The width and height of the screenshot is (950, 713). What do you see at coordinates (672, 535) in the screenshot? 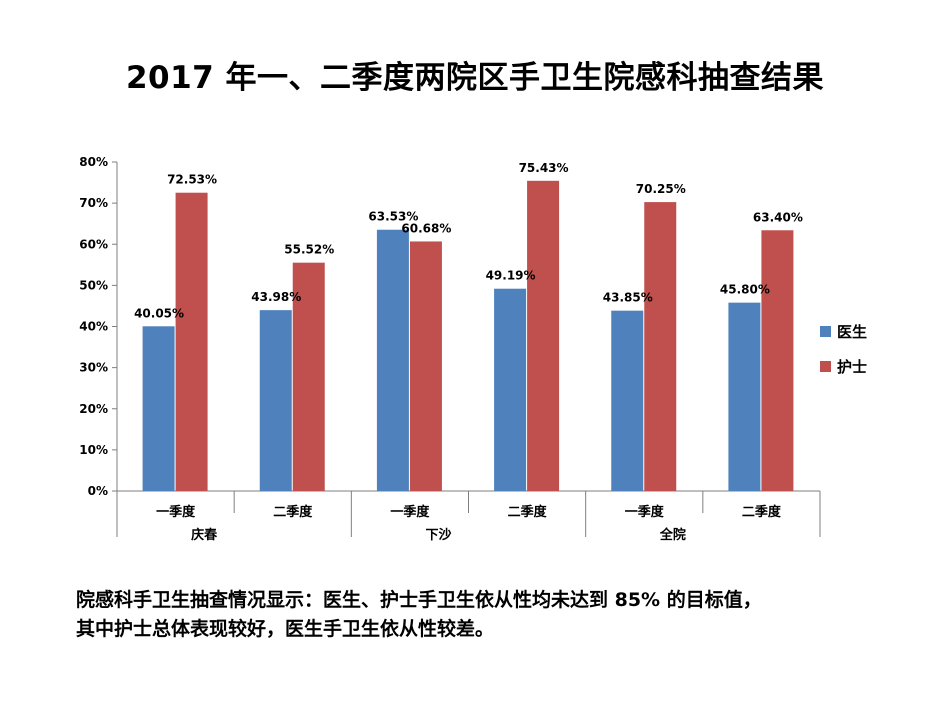
I see `x-group-label: 全院` at bounding box center [672, 535].